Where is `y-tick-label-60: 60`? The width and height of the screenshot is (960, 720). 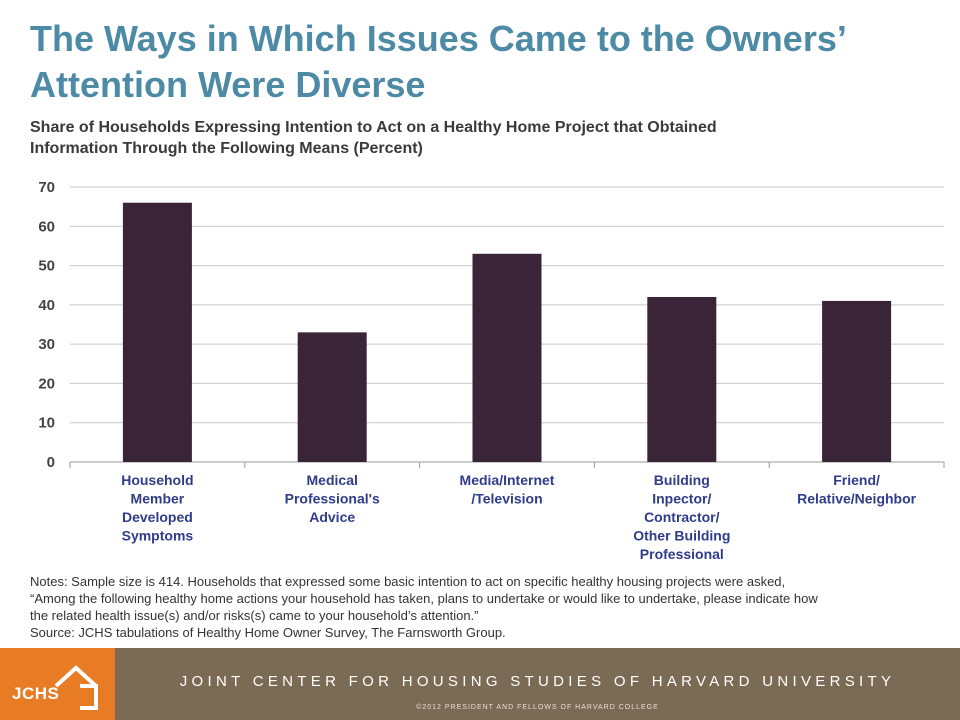
y-tick-label-60: 60 is located at coordinates (46, 226).